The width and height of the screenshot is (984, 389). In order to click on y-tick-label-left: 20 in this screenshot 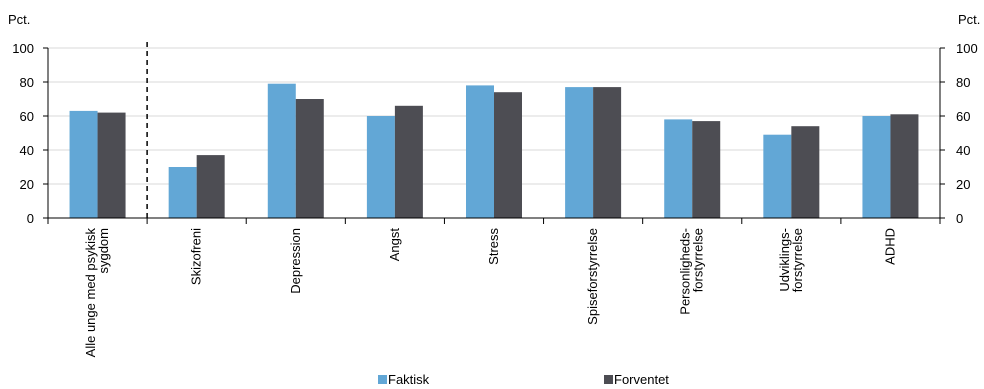, I will do `click(27, 184)`.